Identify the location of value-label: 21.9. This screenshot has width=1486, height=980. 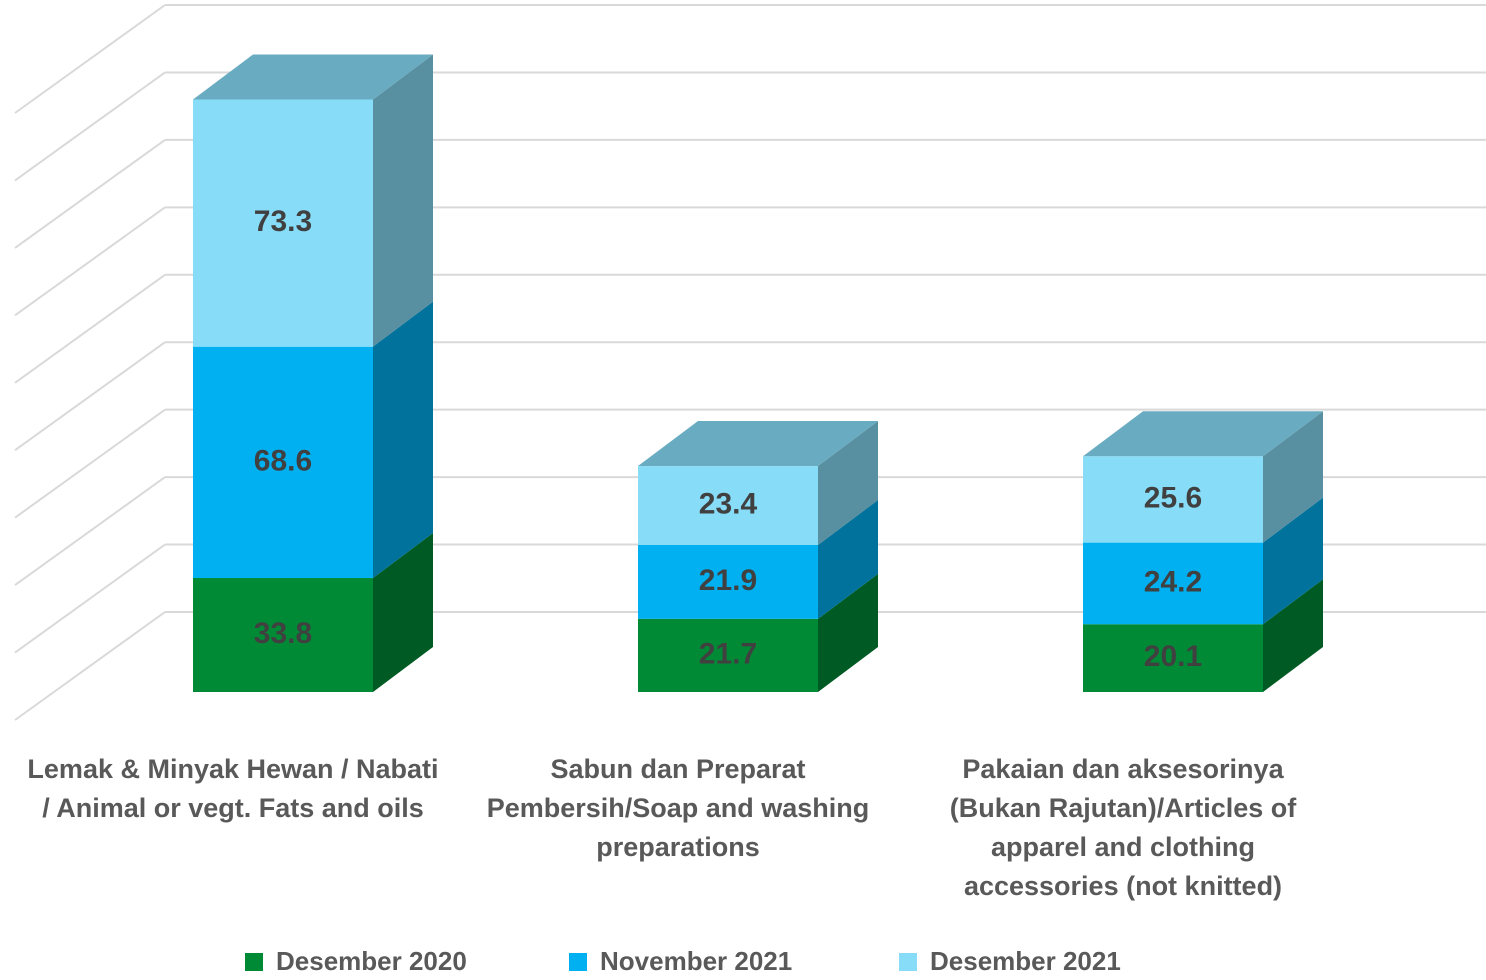
(728, 580).